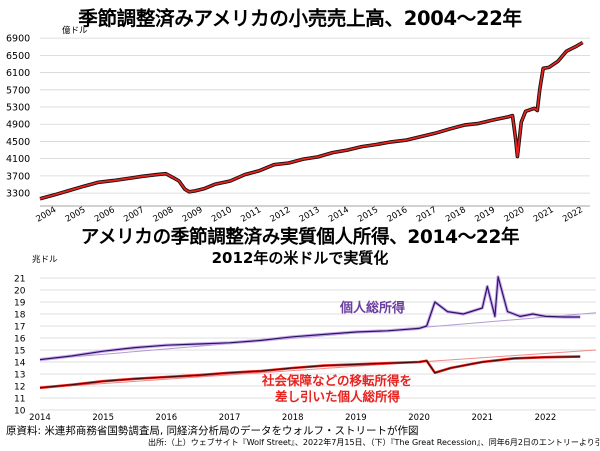 The image size is (600, 451). What do you see at coordinates (293, 418) in the screenshot?
I see `bottom-xtick-2018: 2018` at bounding box center [293, 418].